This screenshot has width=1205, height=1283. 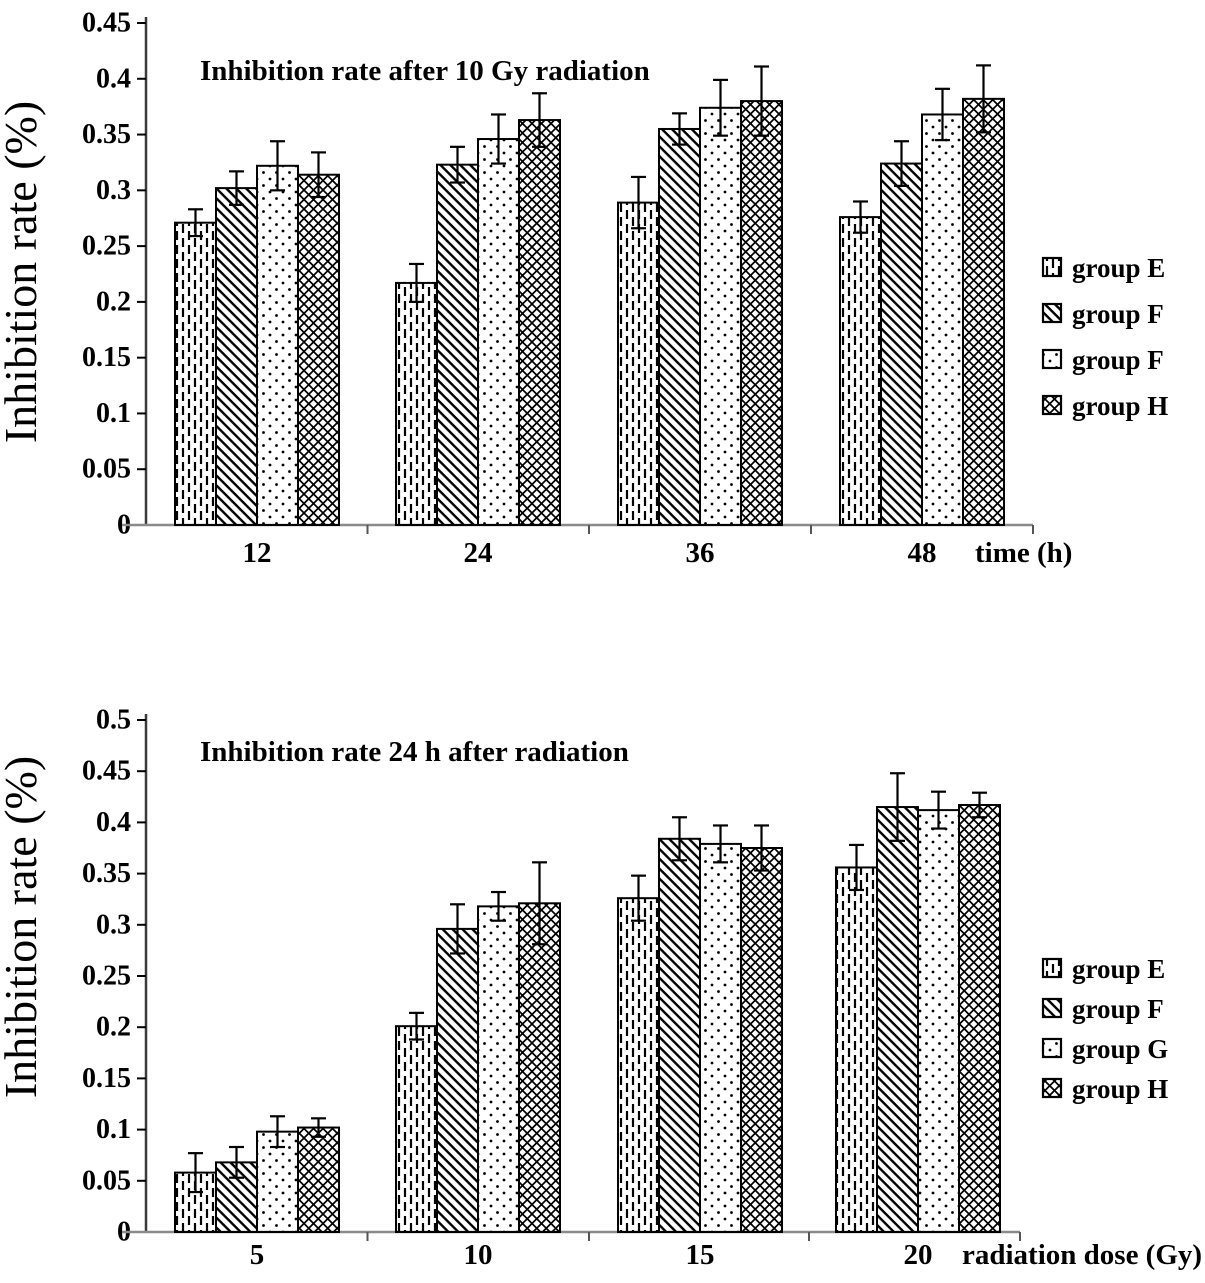 I want to click on y-axis: 00.050.10.150.20.250.30.350.40.45, so click(x=115, y=274).